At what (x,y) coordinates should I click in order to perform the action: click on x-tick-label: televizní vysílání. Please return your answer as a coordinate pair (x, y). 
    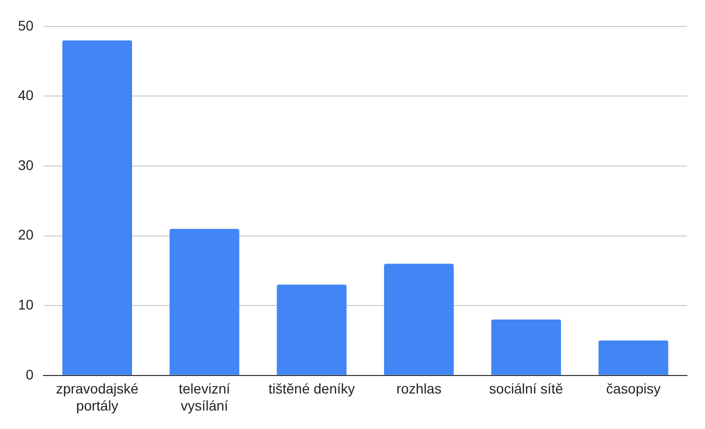
    Looking at the image, I should click on (204, 397).